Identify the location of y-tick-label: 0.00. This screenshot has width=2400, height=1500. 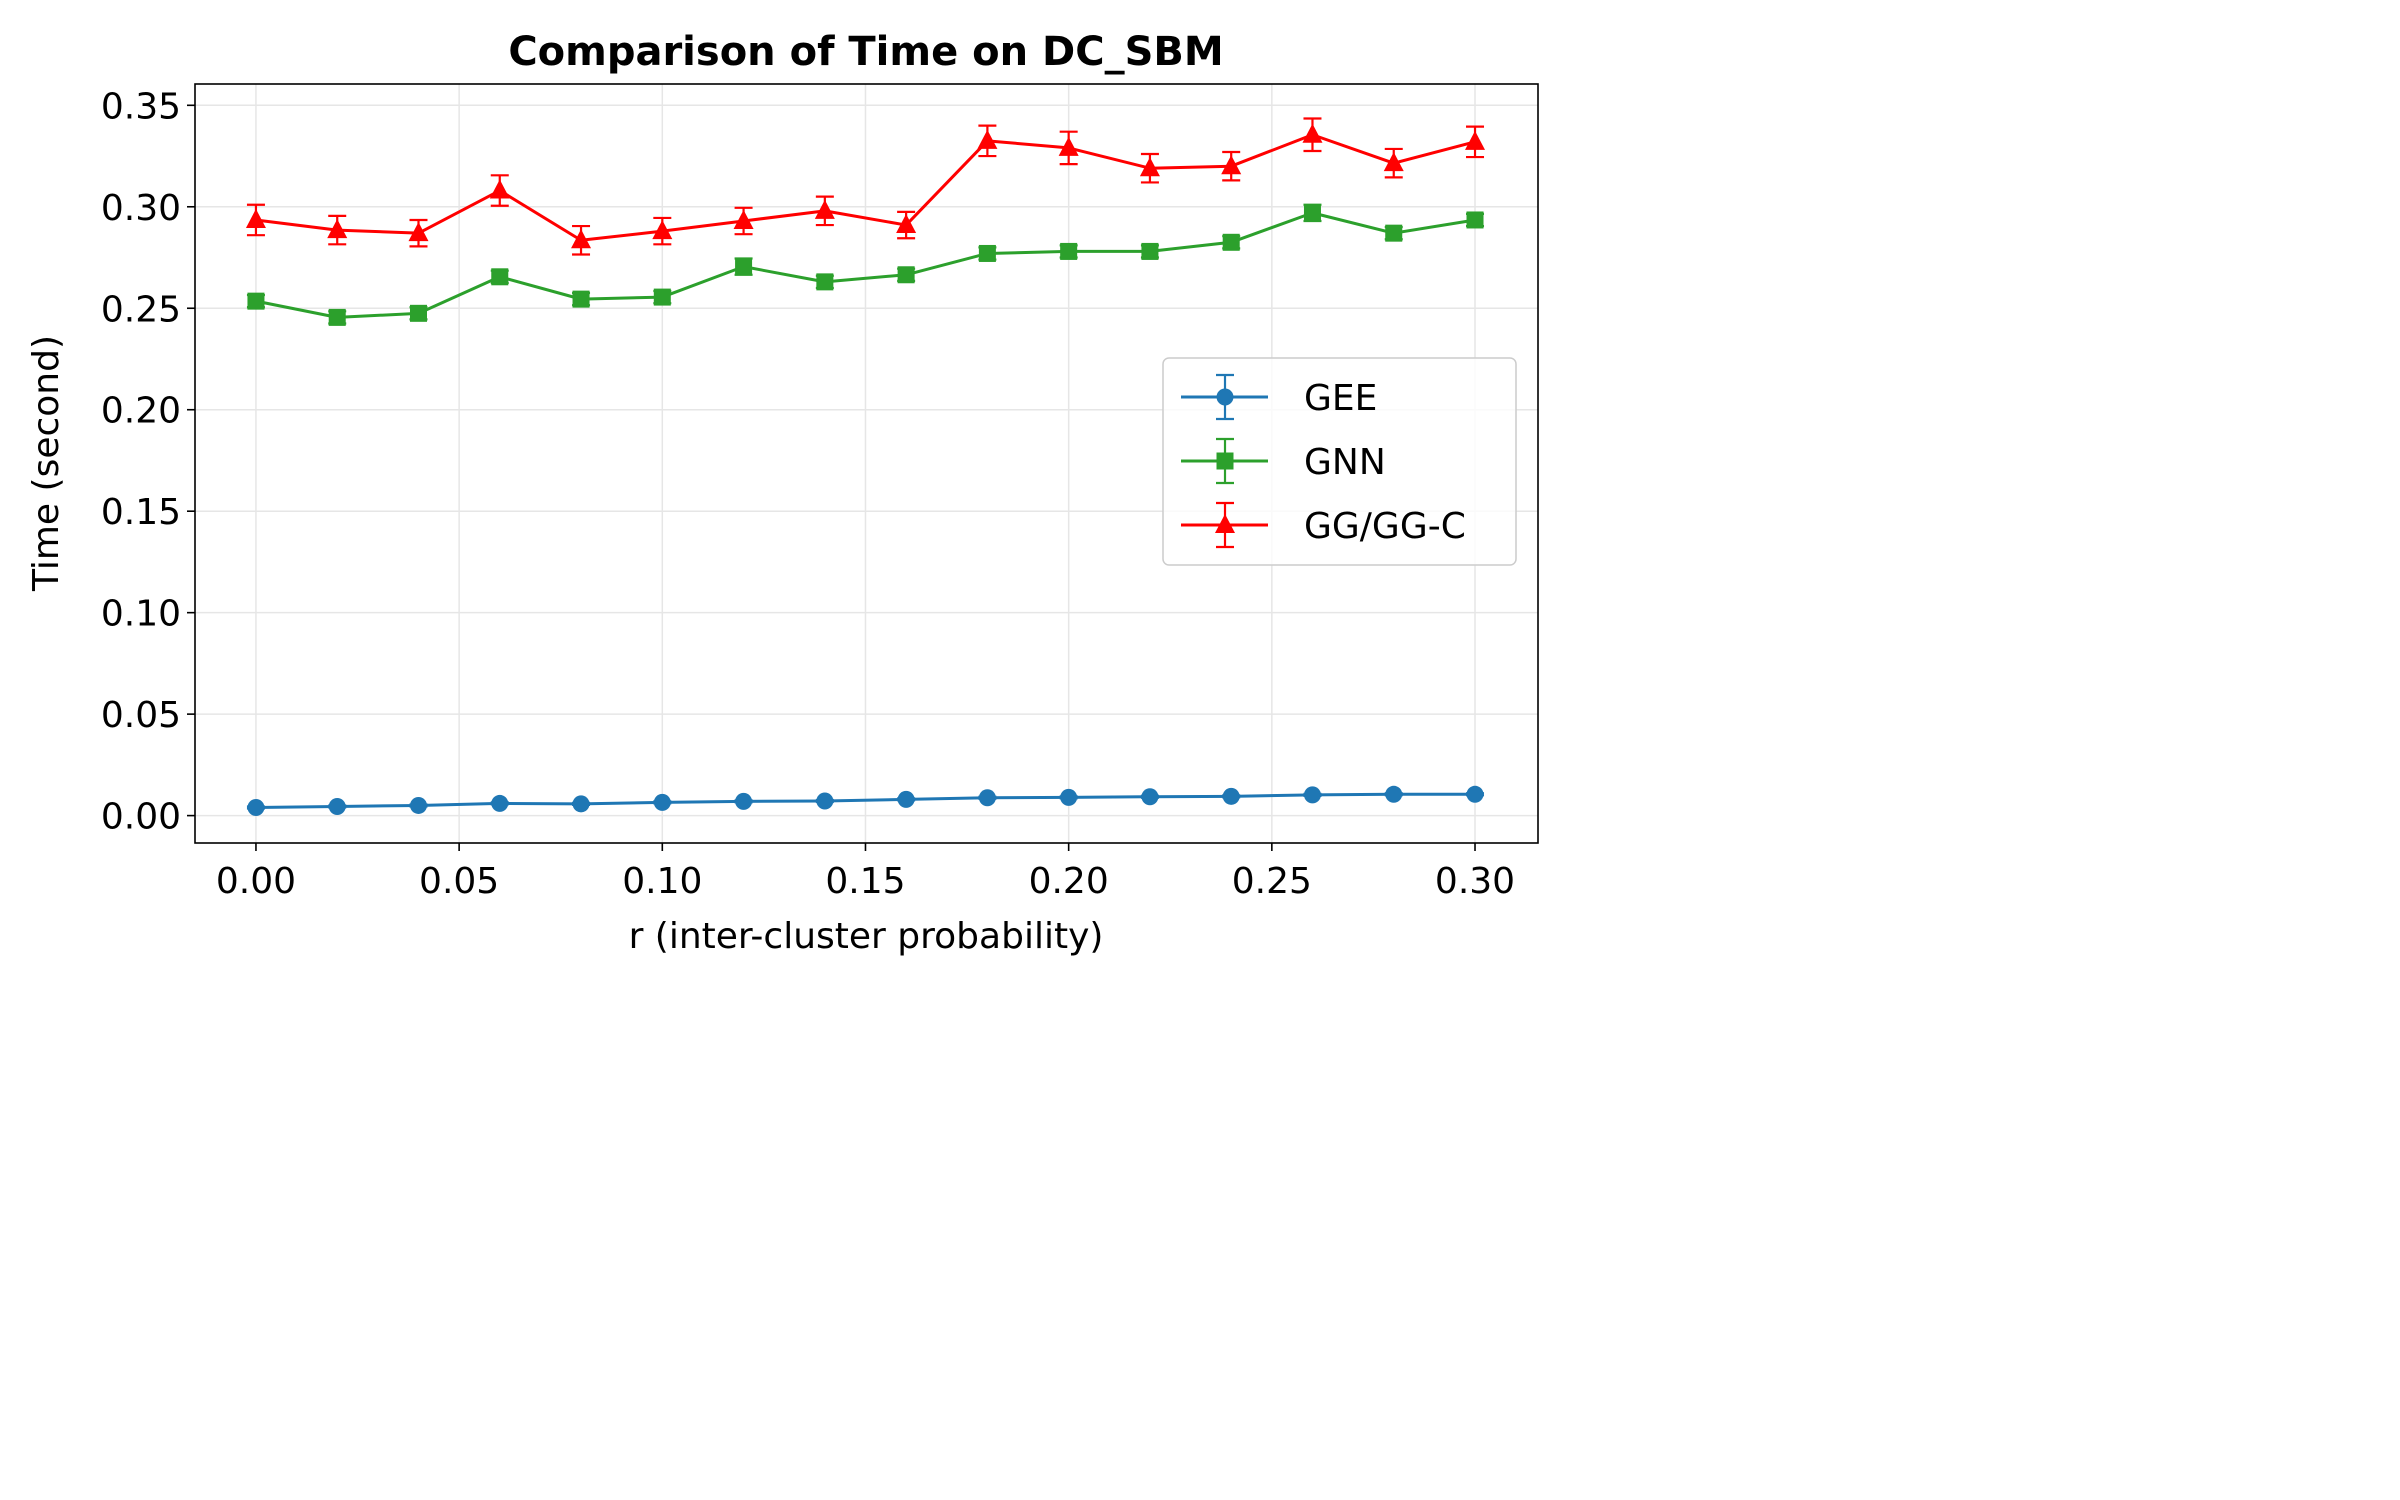
(141, 817).